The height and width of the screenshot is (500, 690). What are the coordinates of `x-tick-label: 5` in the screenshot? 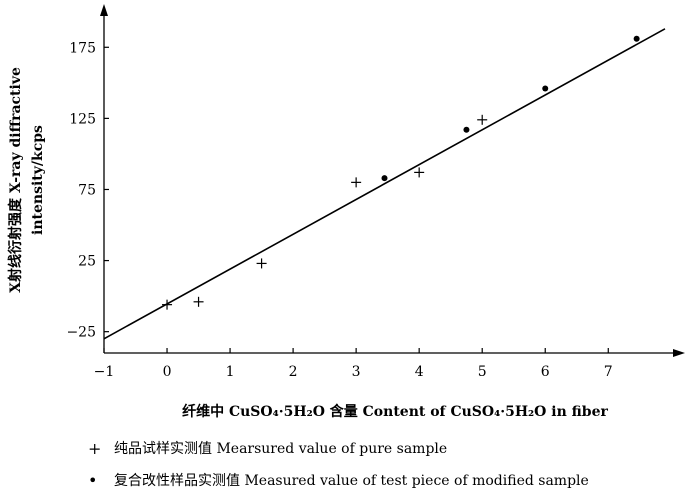 It's located at (482, 372).